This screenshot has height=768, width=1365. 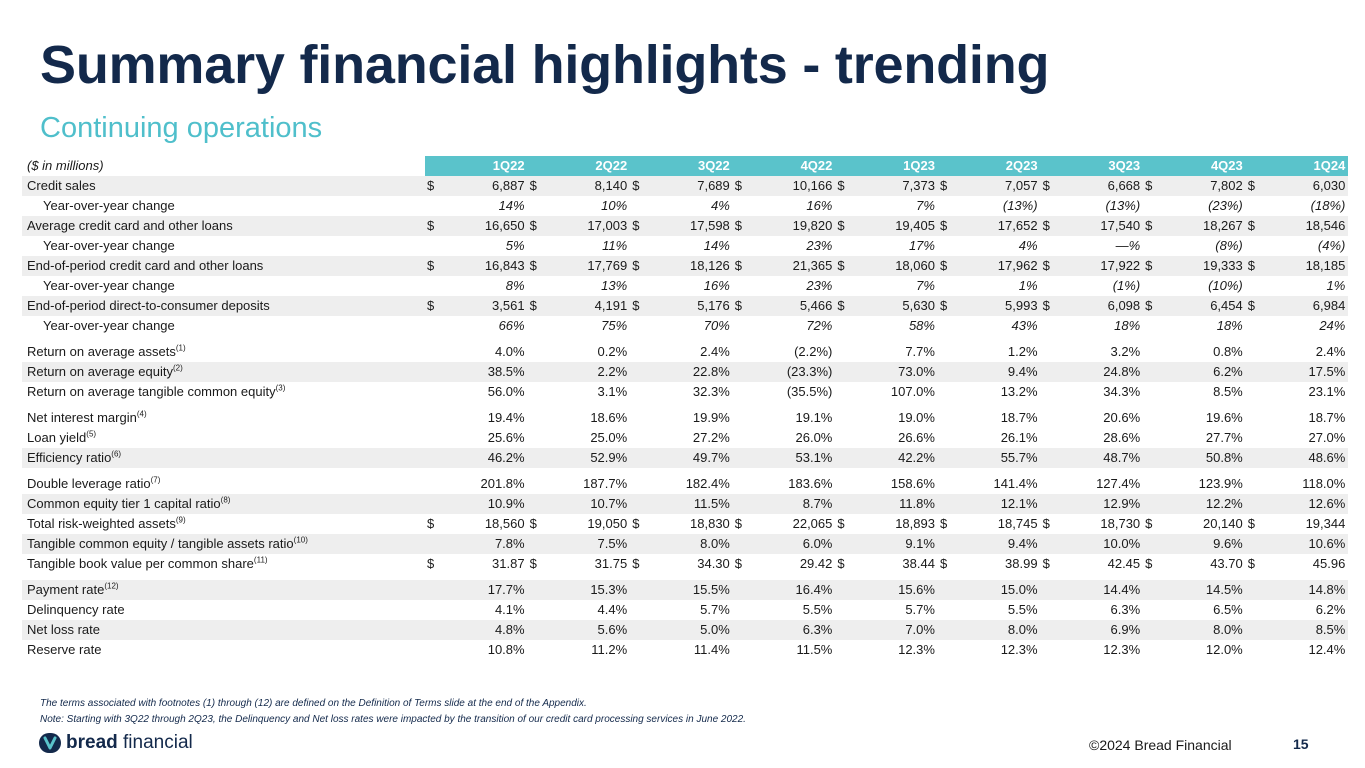 I want to click on table-cell: 8.0%, so click(x=687, y=544).